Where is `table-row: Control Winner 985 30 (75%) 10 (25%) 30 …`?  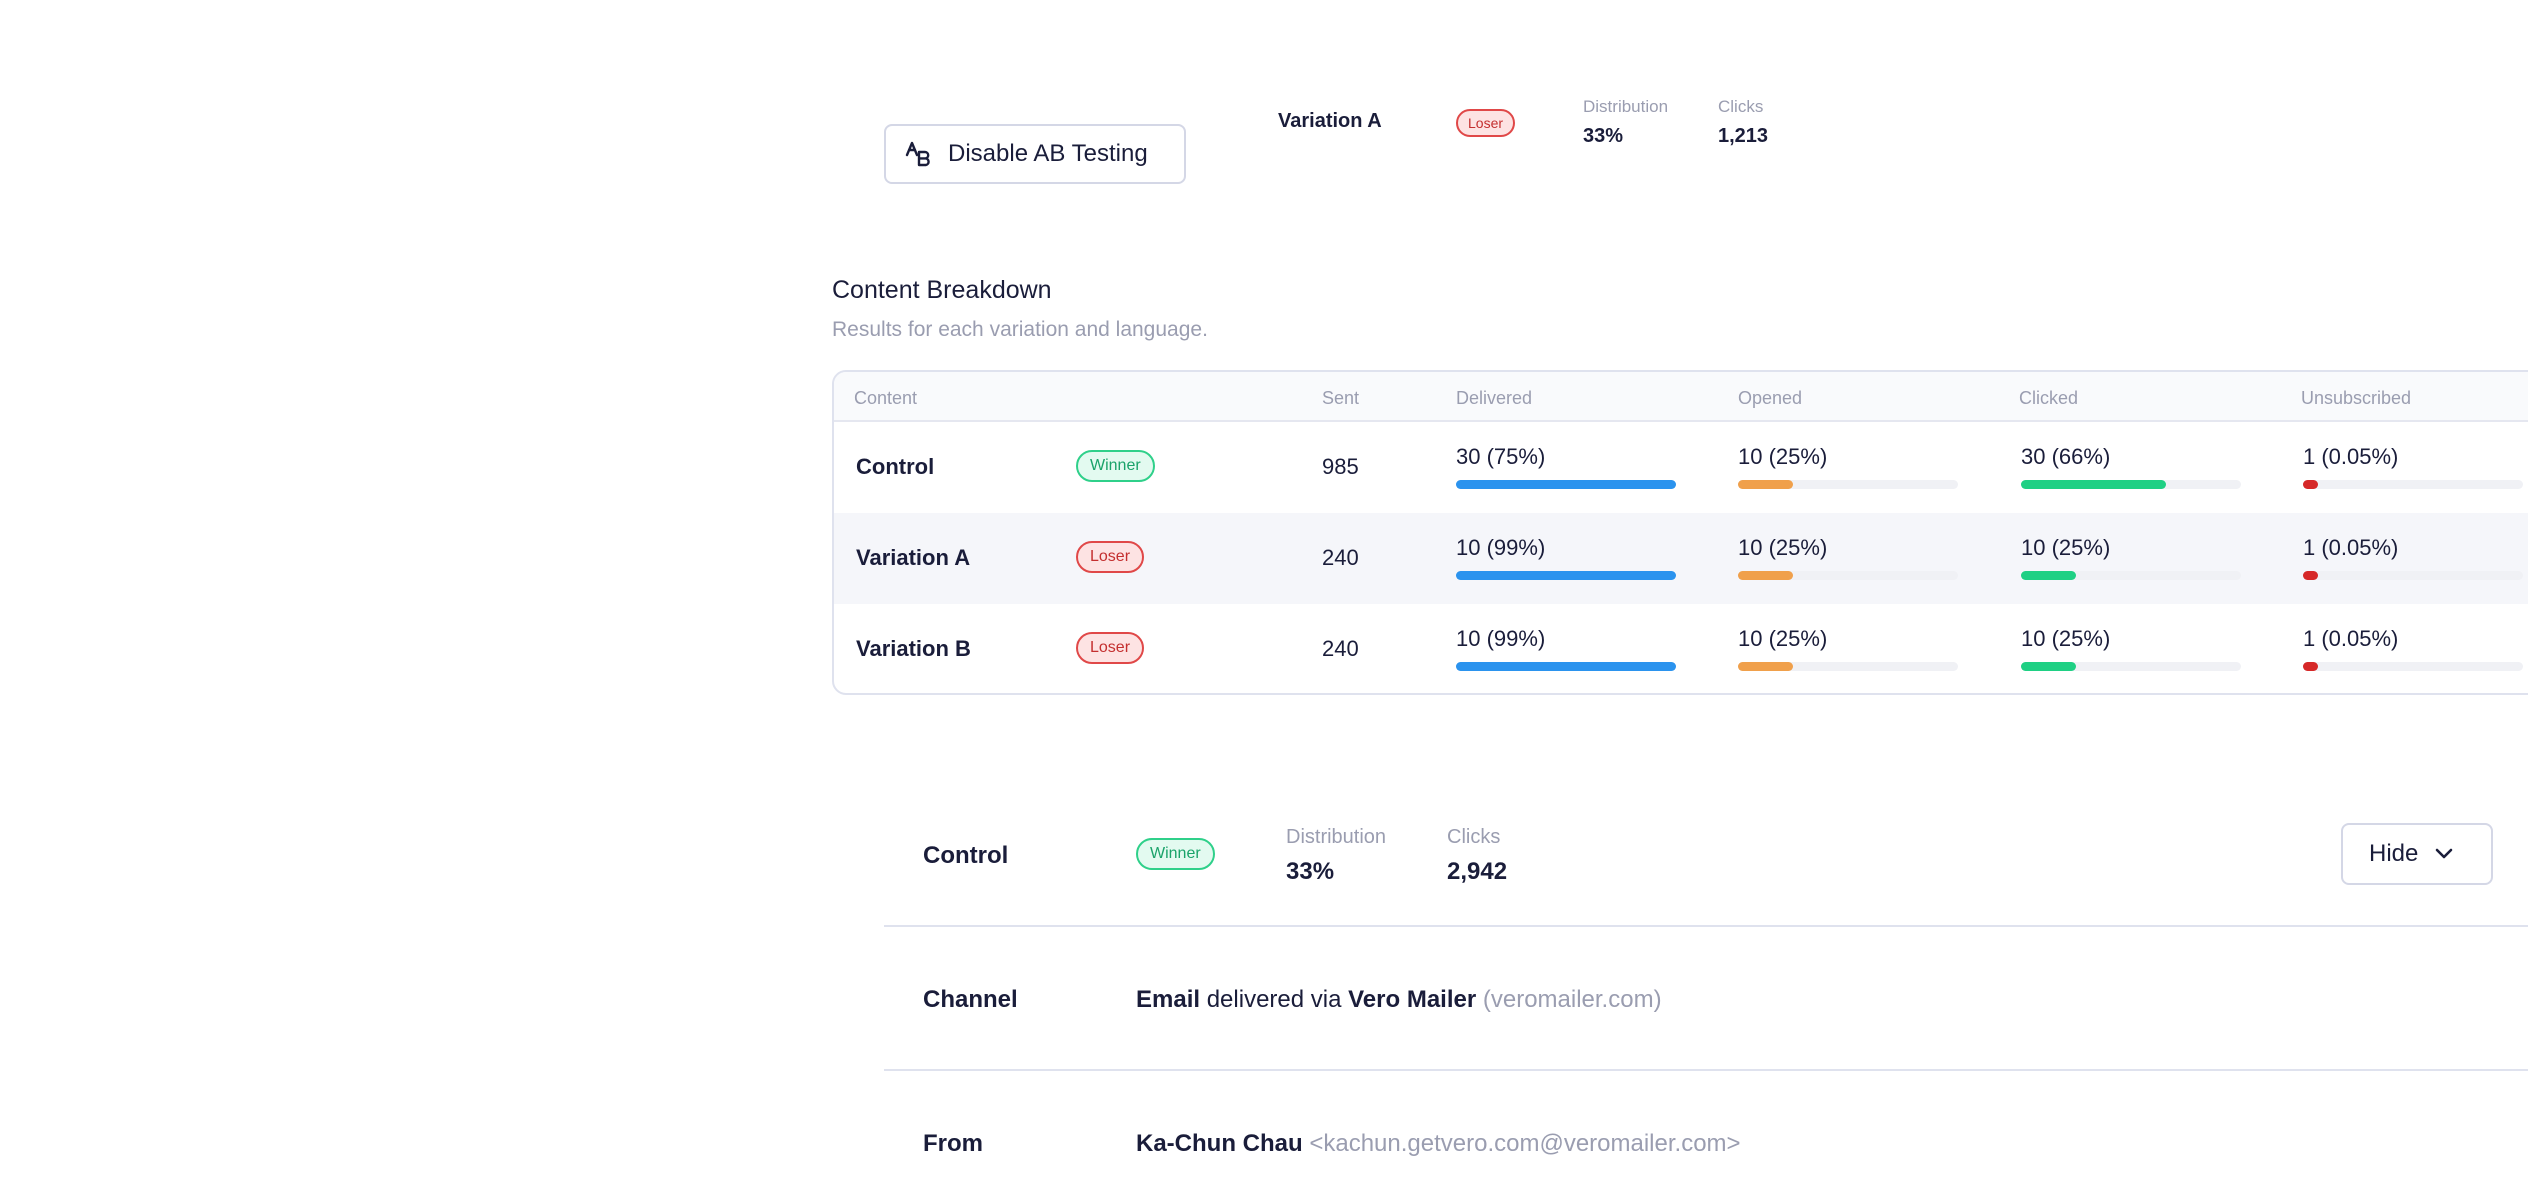 table-row: Control Winner 985 30 (75%) 10 (25%) 30 … is located at coordinates (1681, 467).